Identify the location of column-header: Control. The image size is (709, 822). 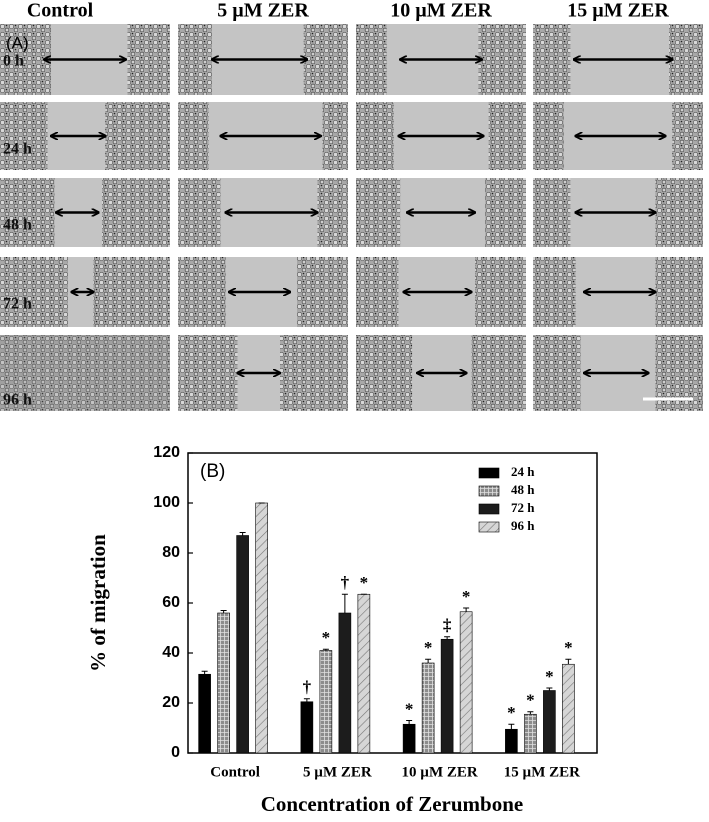
(60, 11).